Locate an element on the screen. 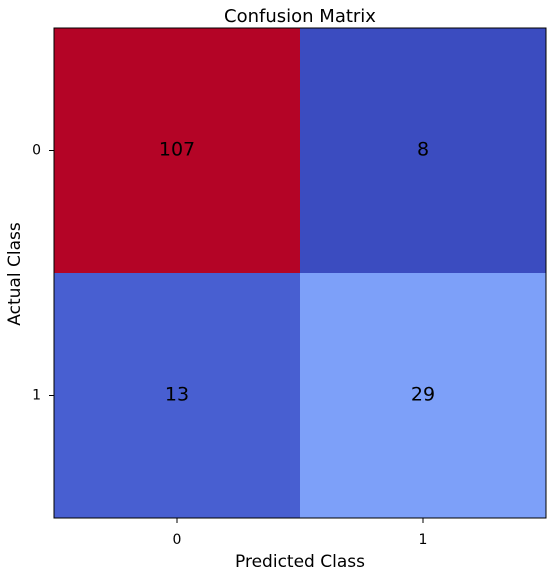 Image resolution: width=552 pixels, height=578 pixels. cell-value-label-1-0: 13 is located at coordinates (177, 395).